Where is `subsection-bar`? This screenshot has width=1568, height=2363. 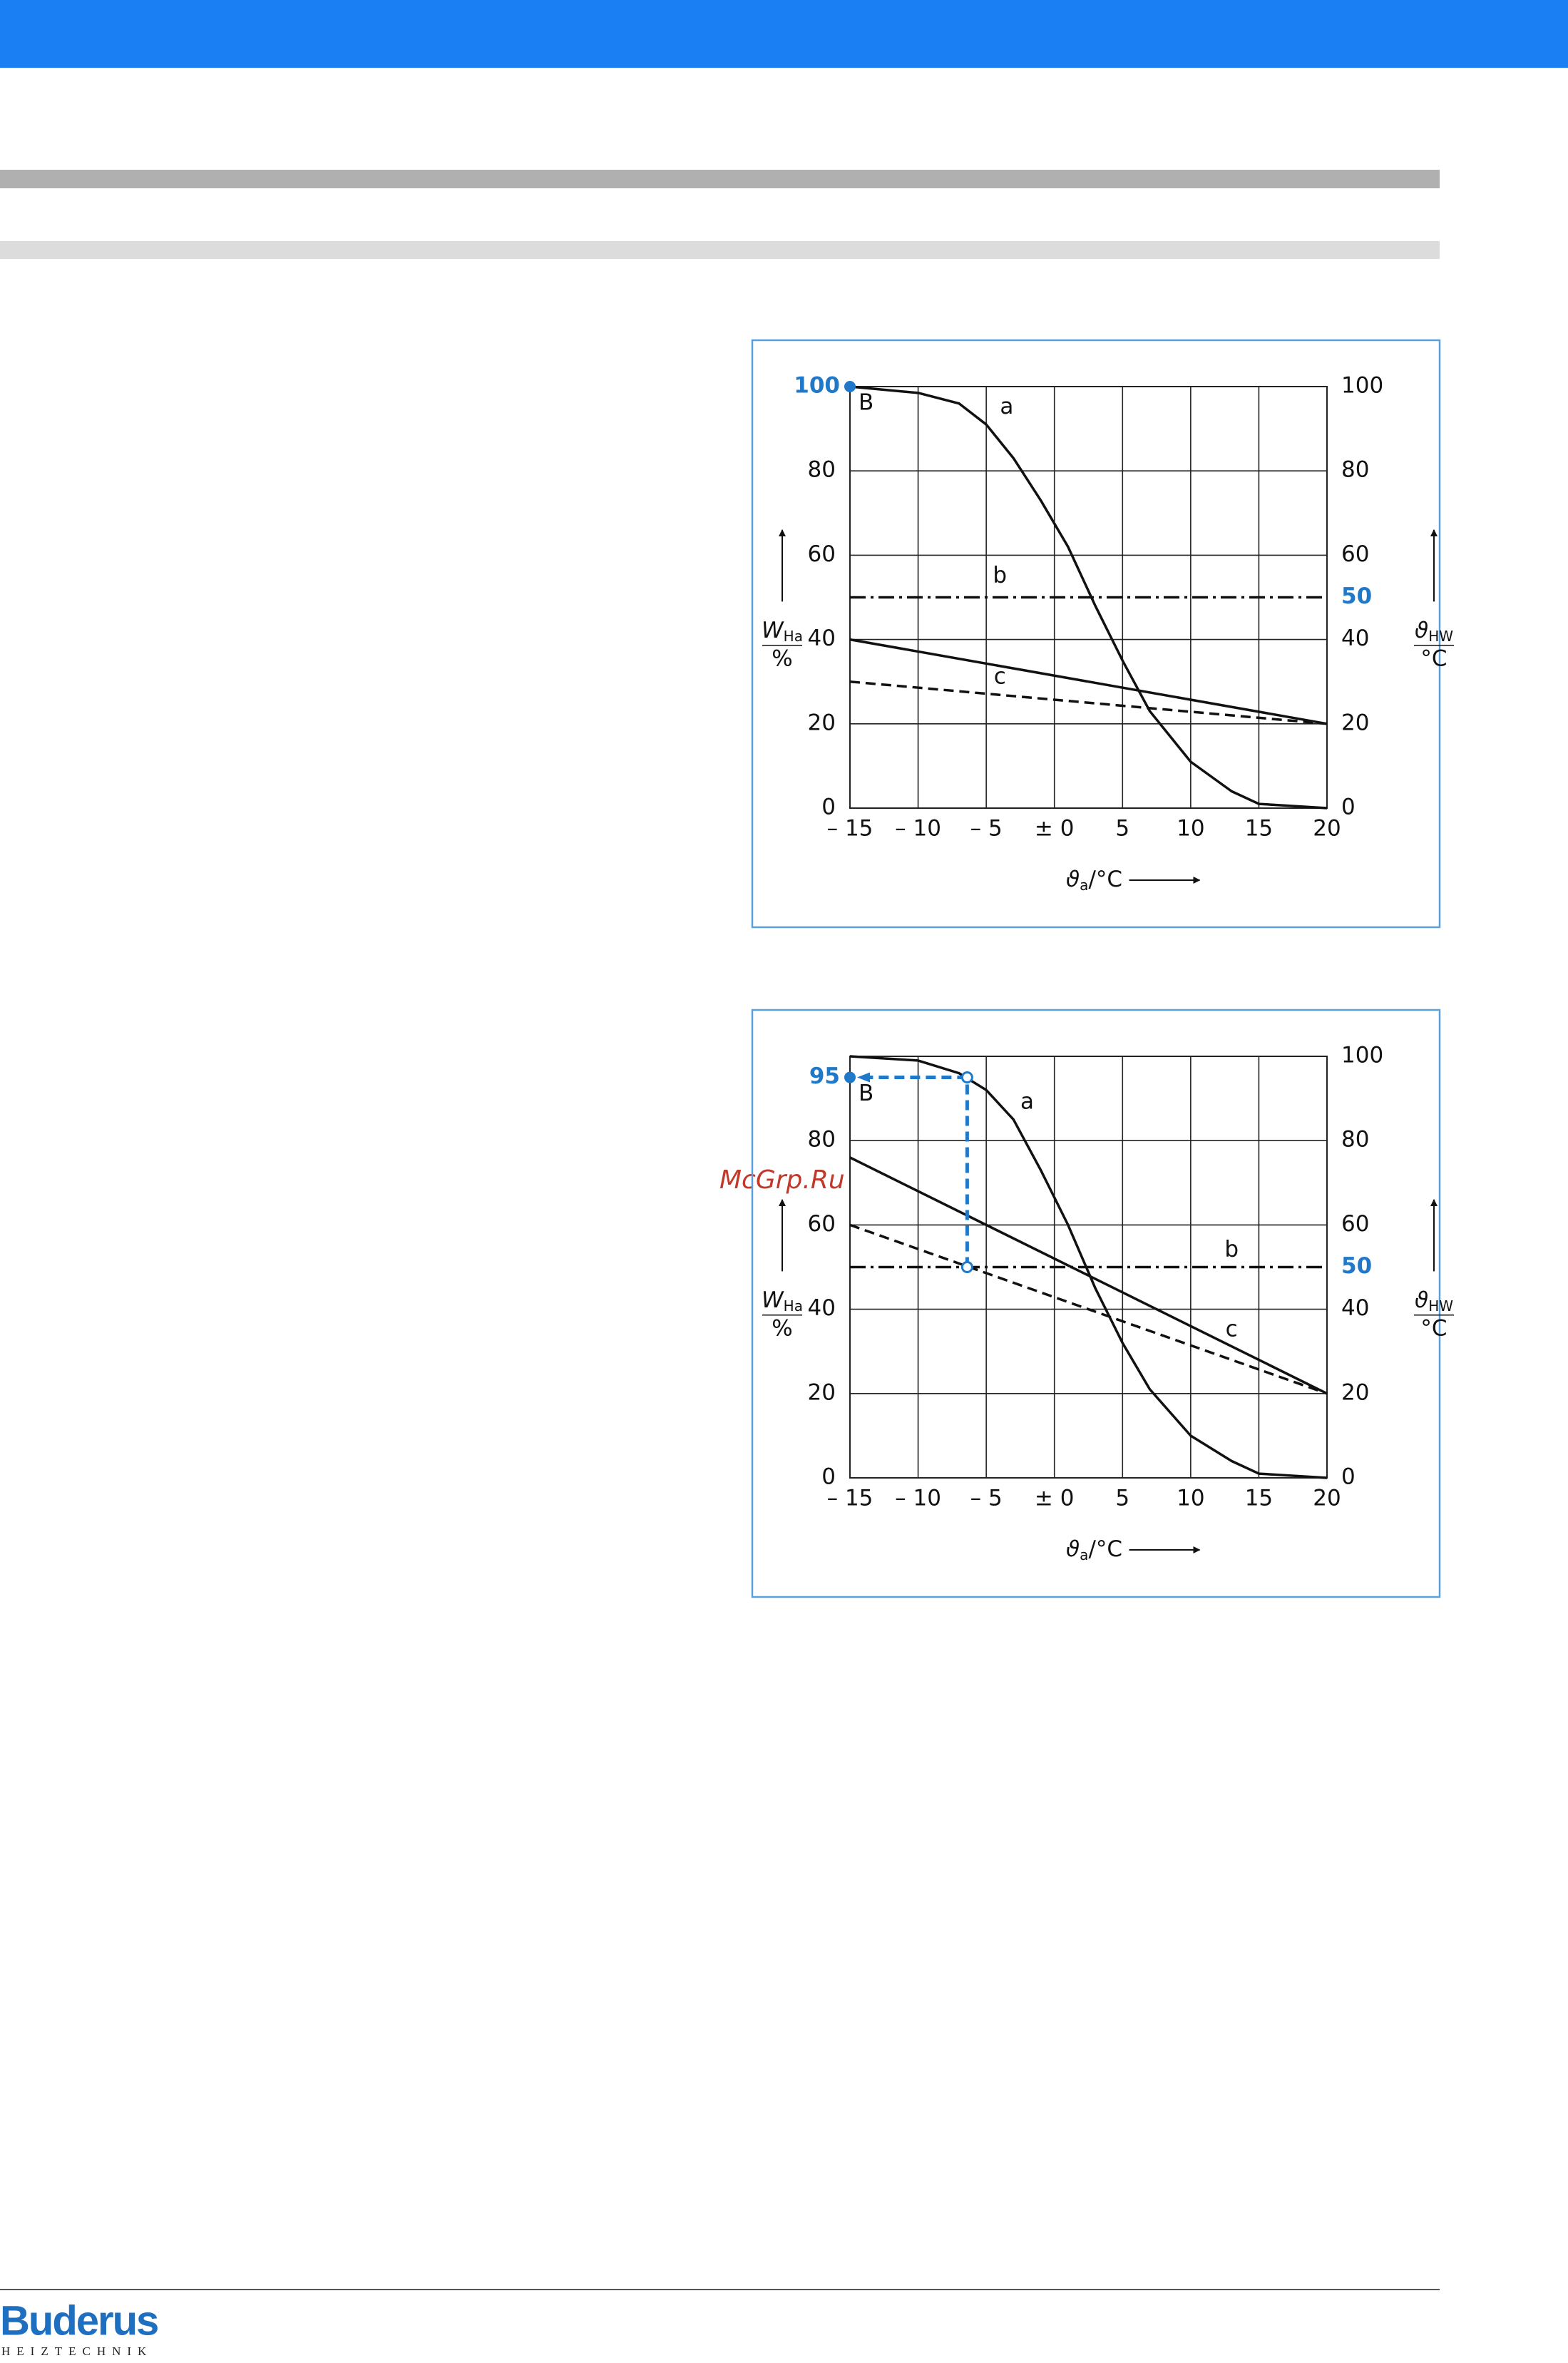 subsection-bar is located at coordinates (720, 250).